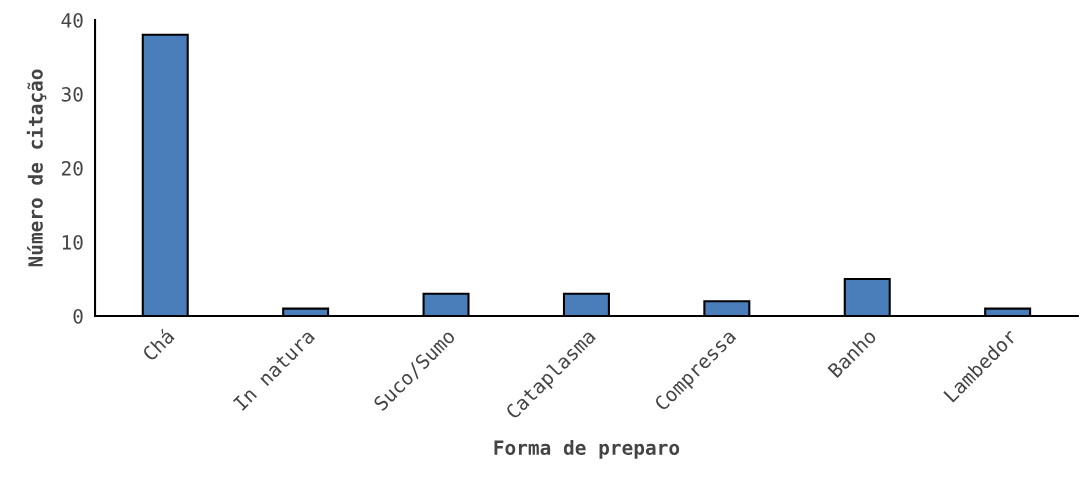 This screenshot has height=500, width=1080. I want to click on y-tick-label: 30, so click(72, 94).